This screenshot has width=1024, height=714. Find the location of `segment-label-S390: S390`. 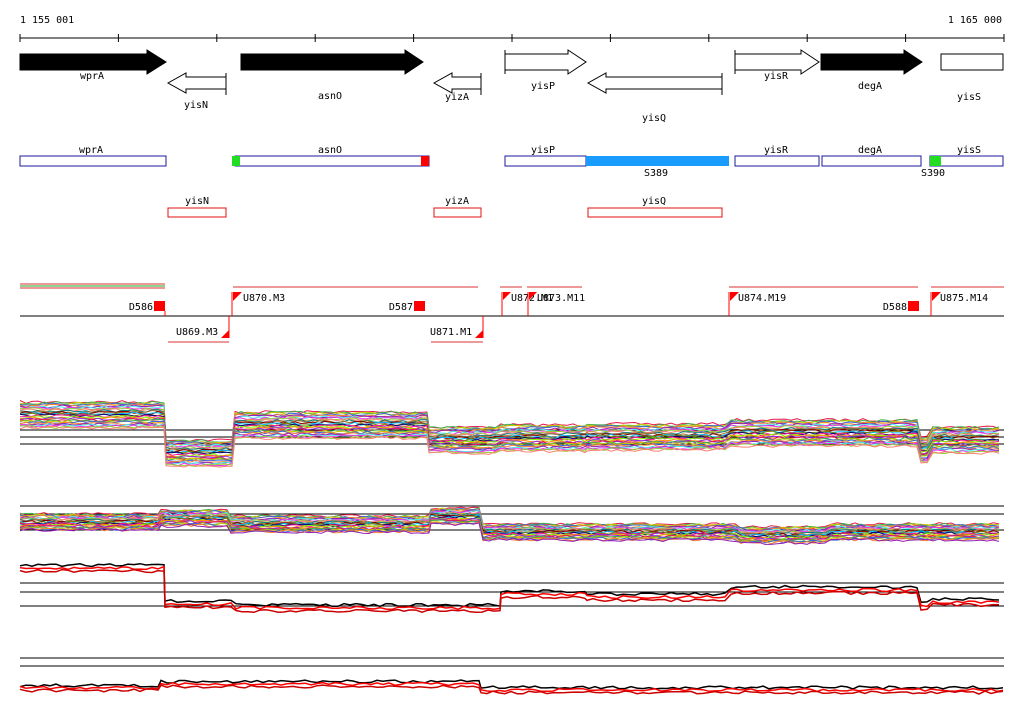

segment-label-S390: S390 is located at coordinates (933, 173).